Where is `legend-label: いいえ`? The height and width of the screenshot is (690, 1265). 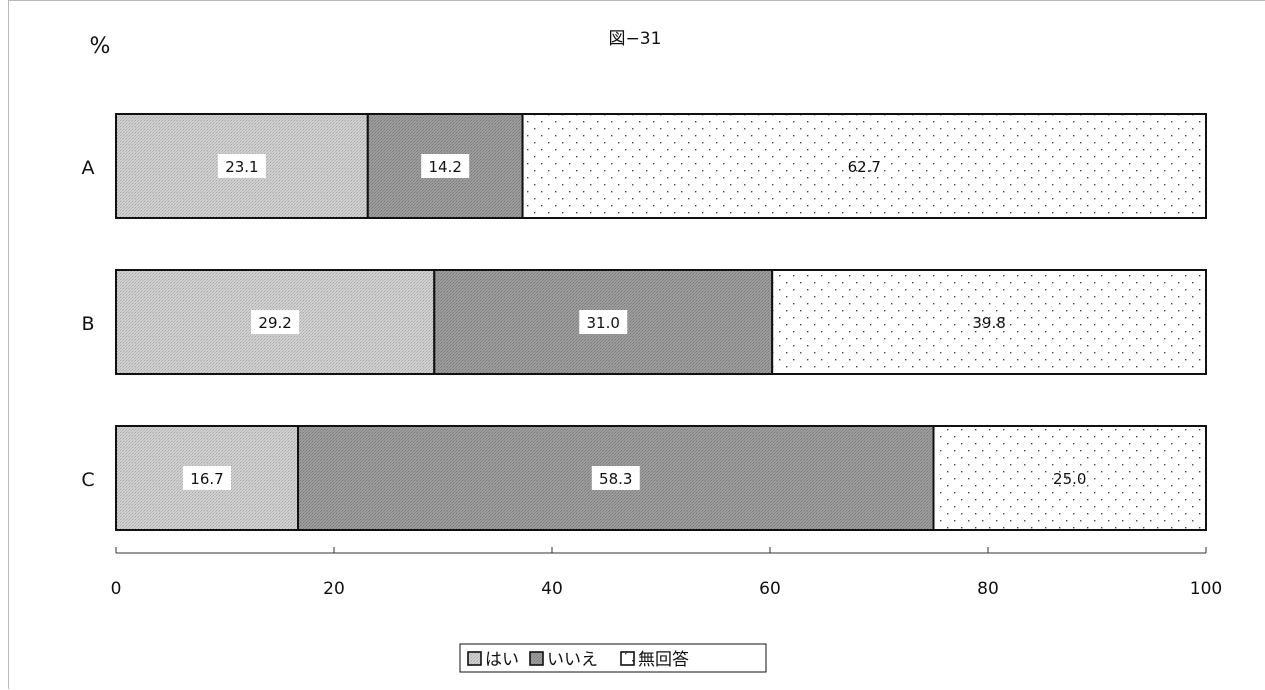 legend-label: いいえ is located at coordinates (572, 660).